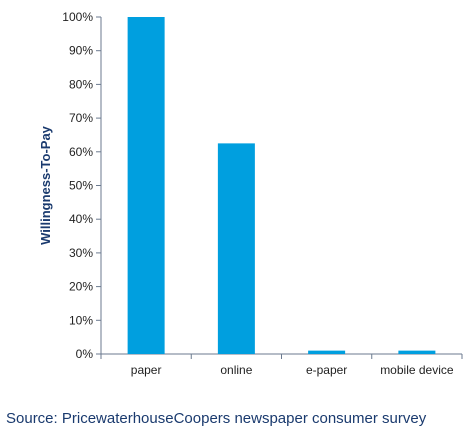 The height and width of the screenshot is (436, 476). Describe the element at coordinates (81, 118) in the screenshot. I see `y-tick-label: 70%` at that location.